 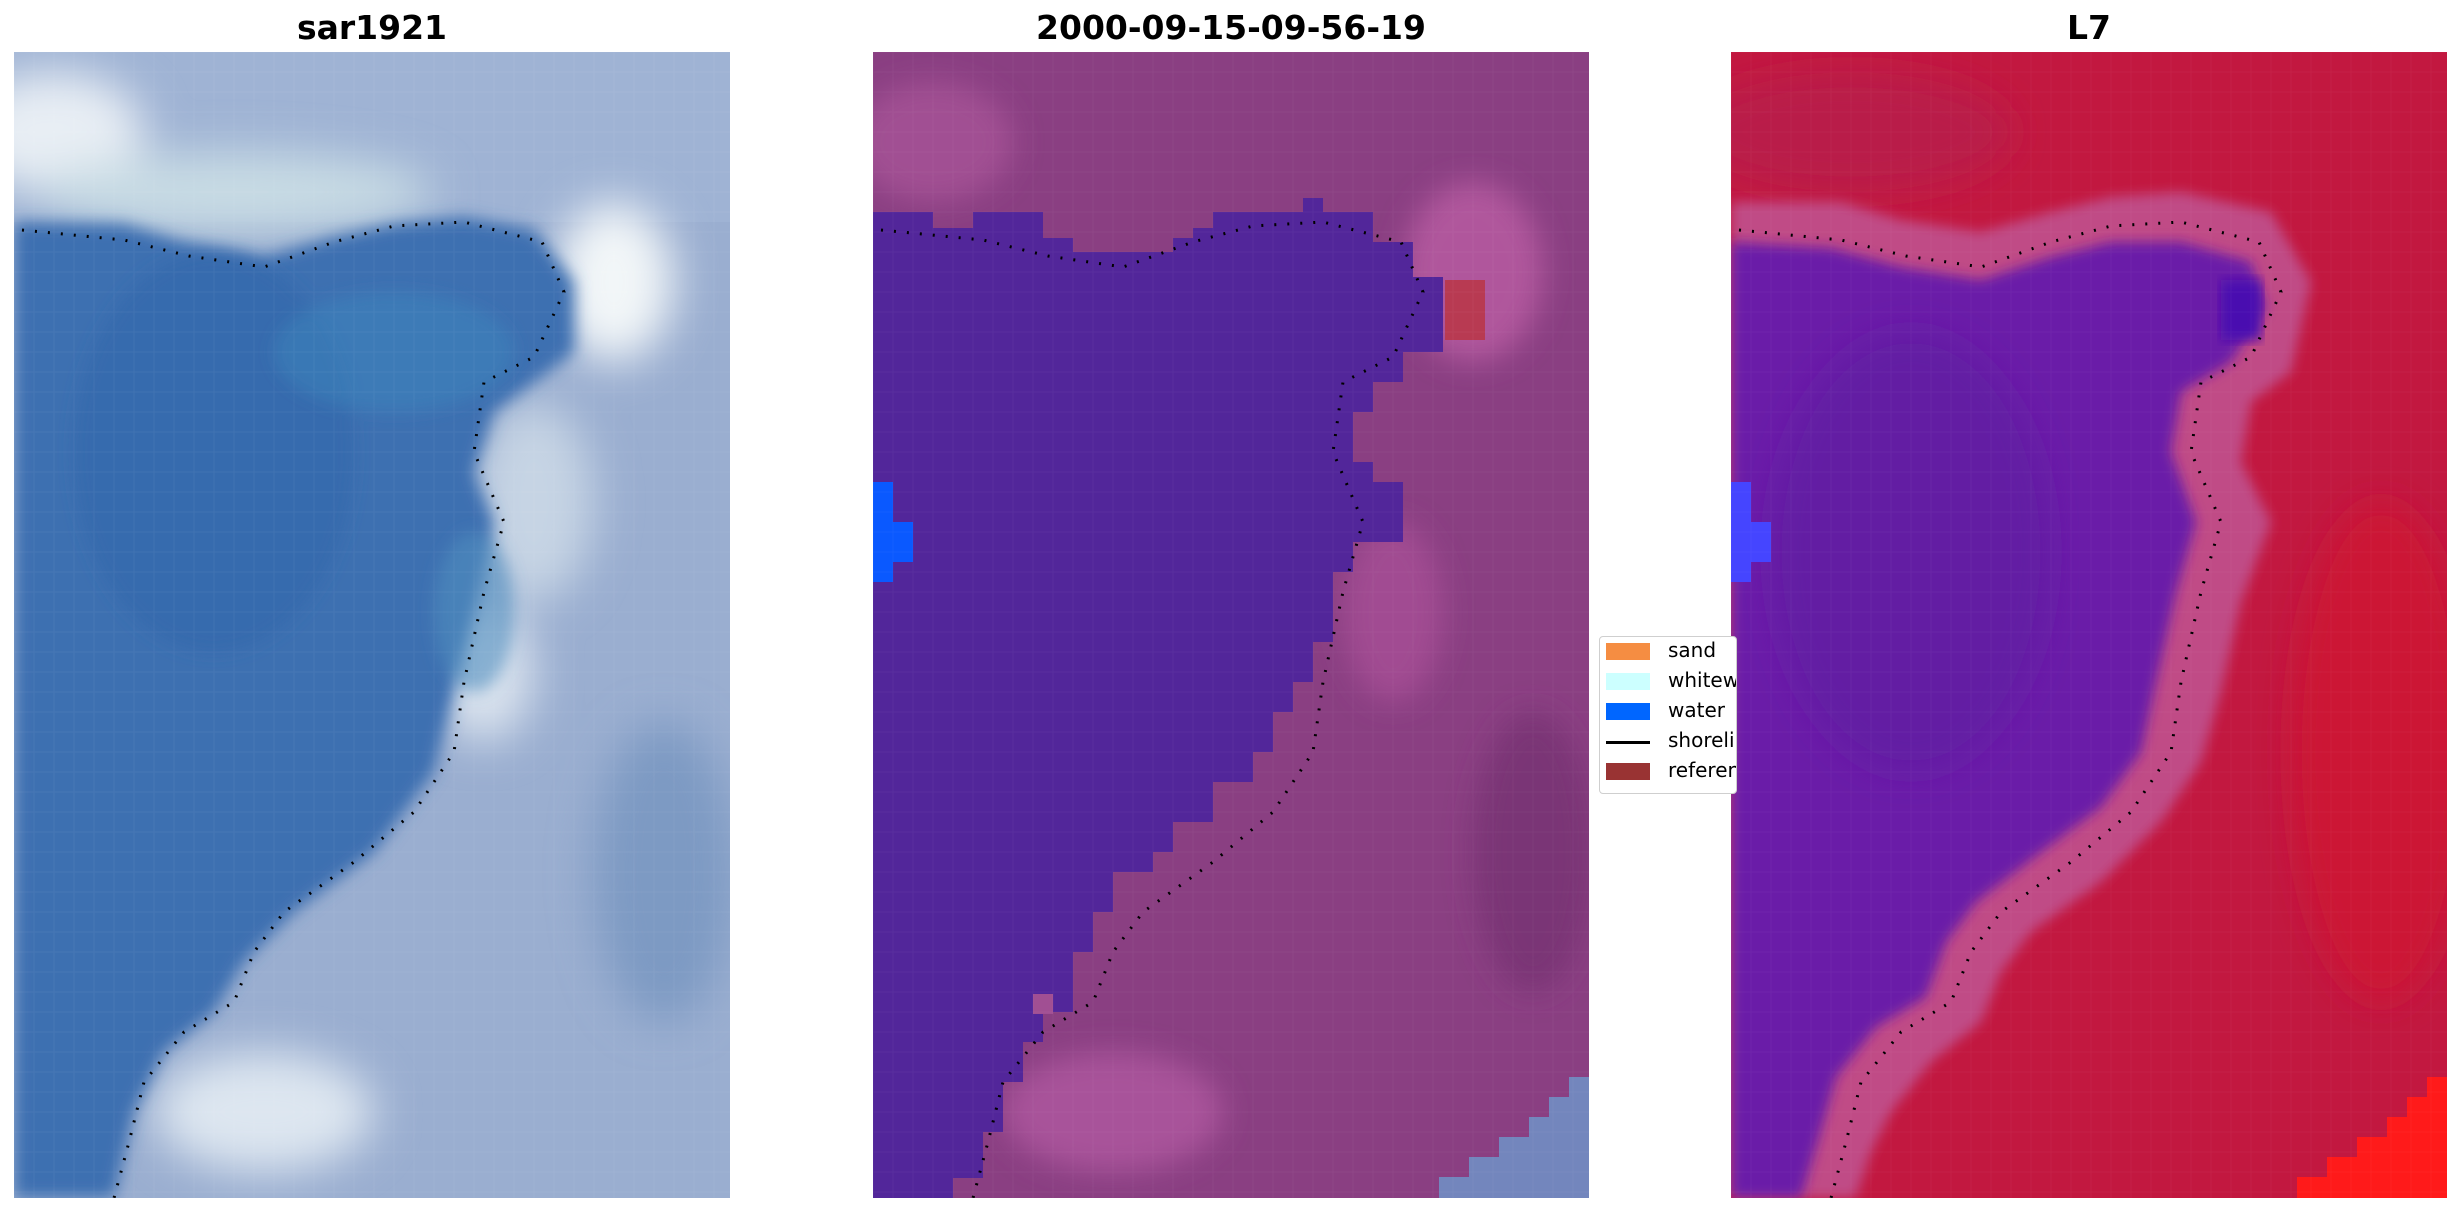 What do you see at coordinates (1628, 711) in the screenshot?
I see `water-swatch` at bounding box center [1628, 711].